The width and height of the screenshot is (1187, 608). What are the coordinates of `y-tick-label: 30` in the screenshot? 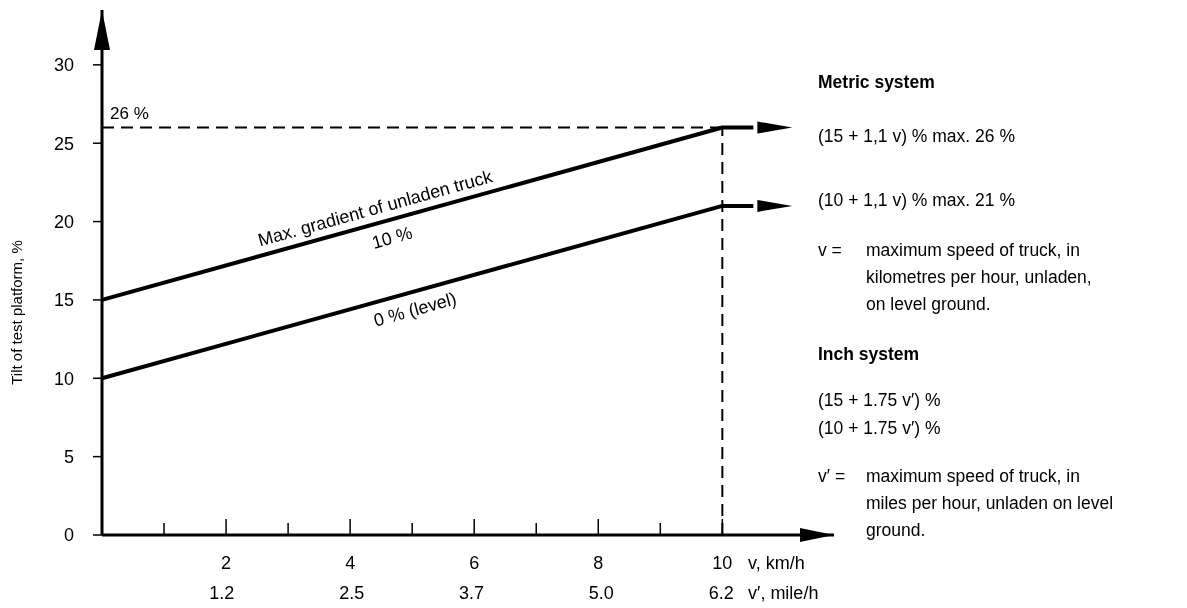 It's located at (63, 65).